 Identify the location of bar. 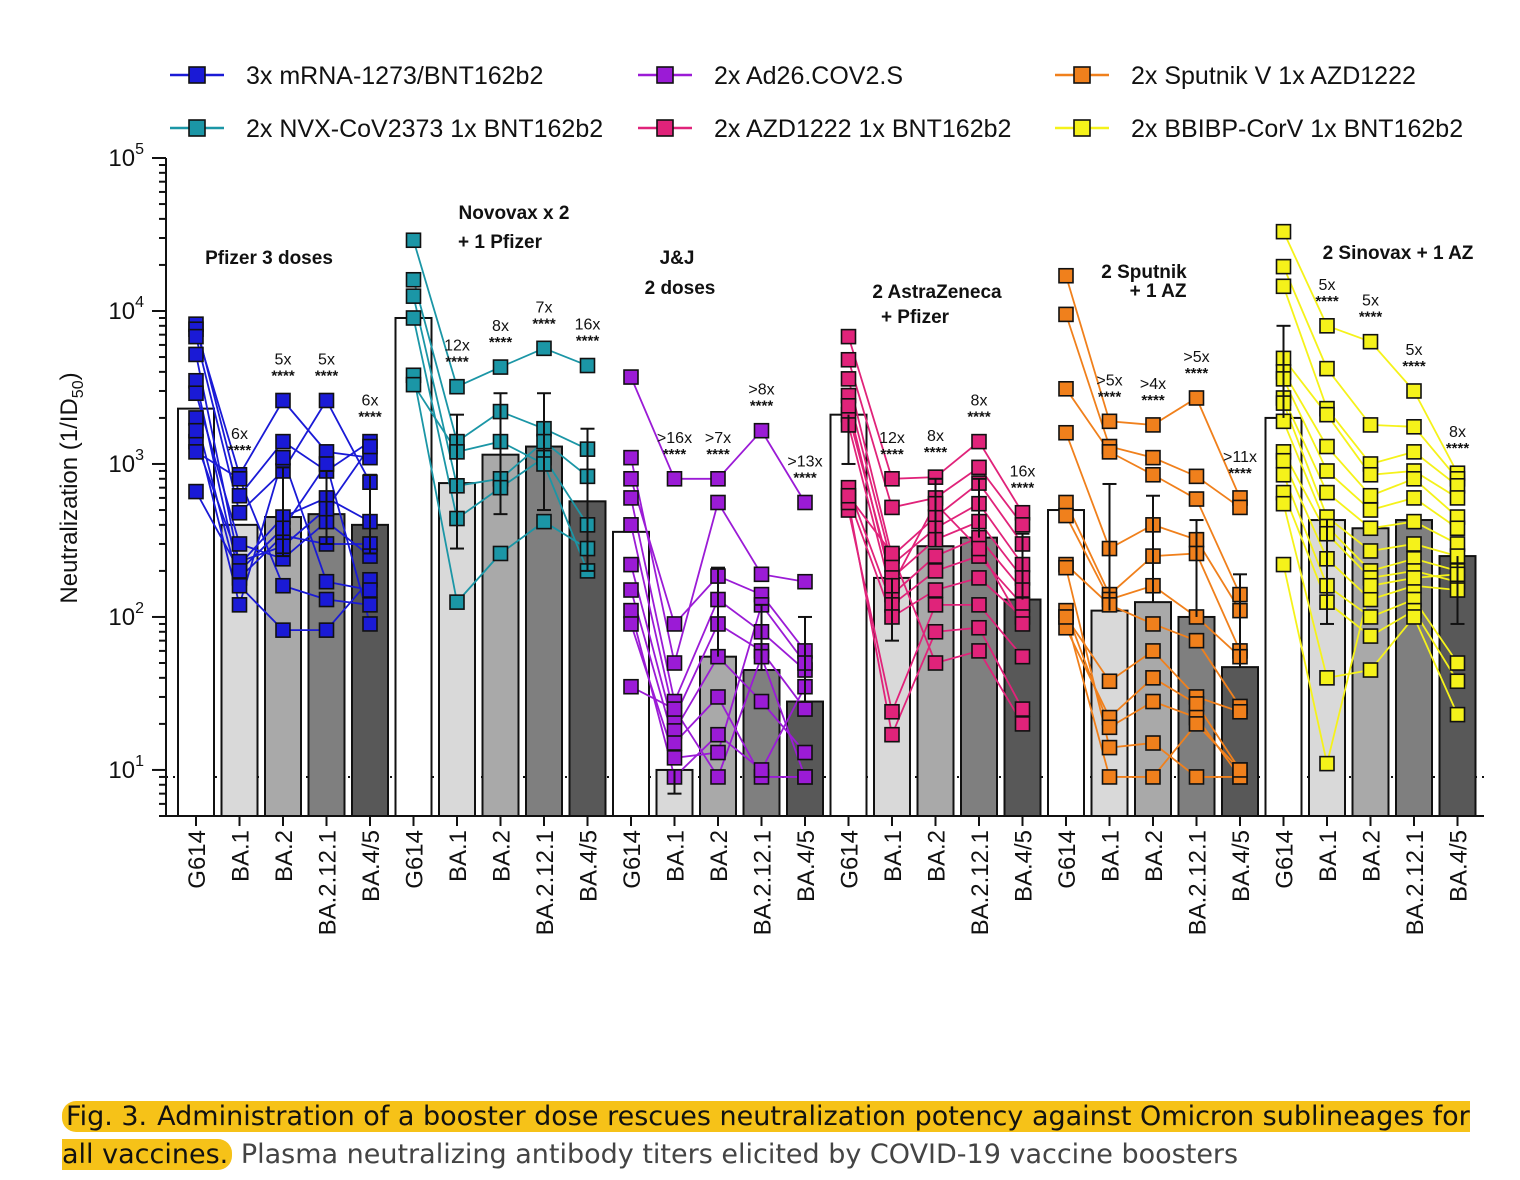
(326, 665).